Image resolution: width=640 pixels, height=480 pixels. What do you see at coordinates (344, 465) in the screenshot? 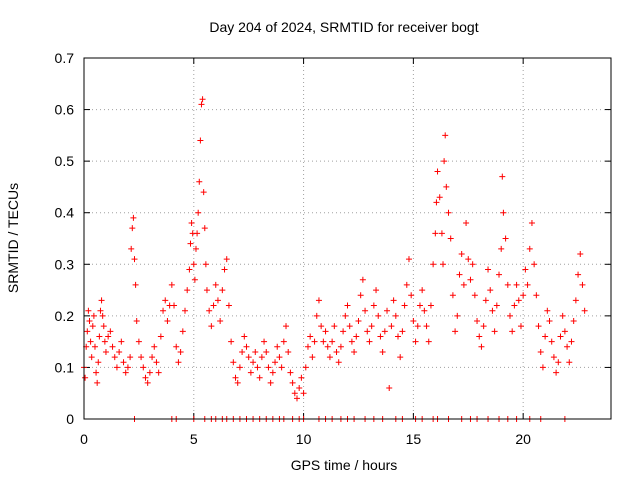
I see `x-axis-label: GPS time / hours` at bounding box center [344, 465].